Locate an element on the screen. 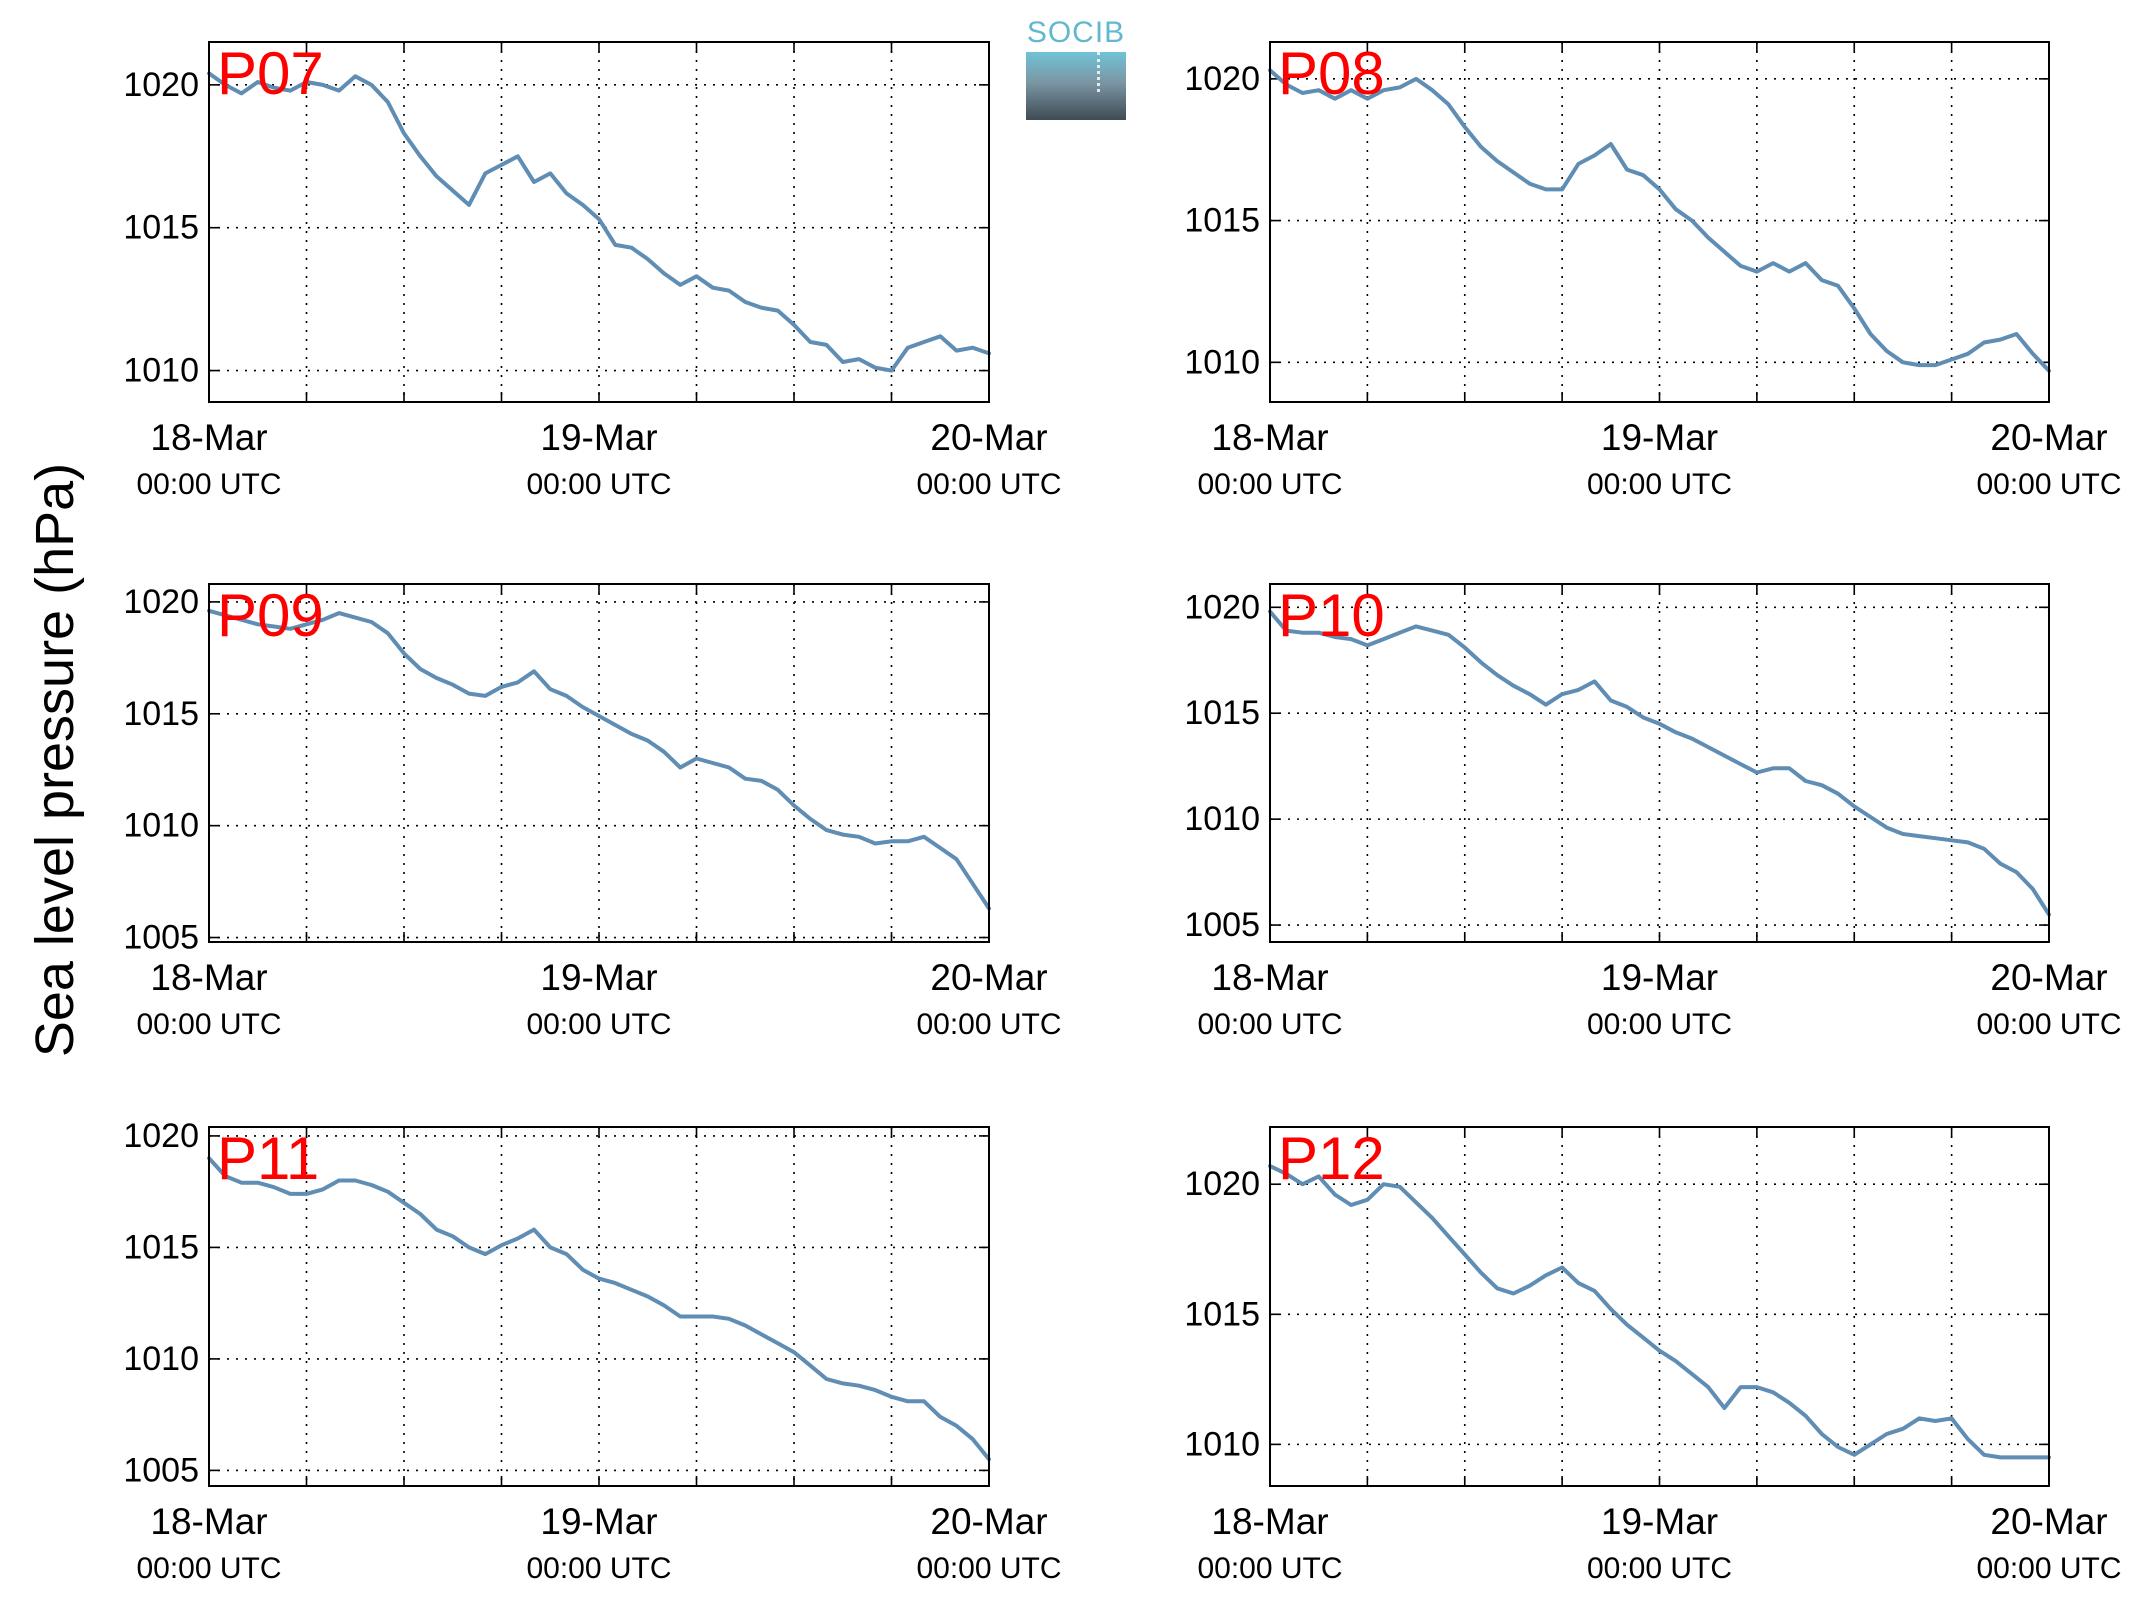 This screenshot has width=2133, height=1608. p07-y-tick-label: 1015 is located at coordinates (161, 228).